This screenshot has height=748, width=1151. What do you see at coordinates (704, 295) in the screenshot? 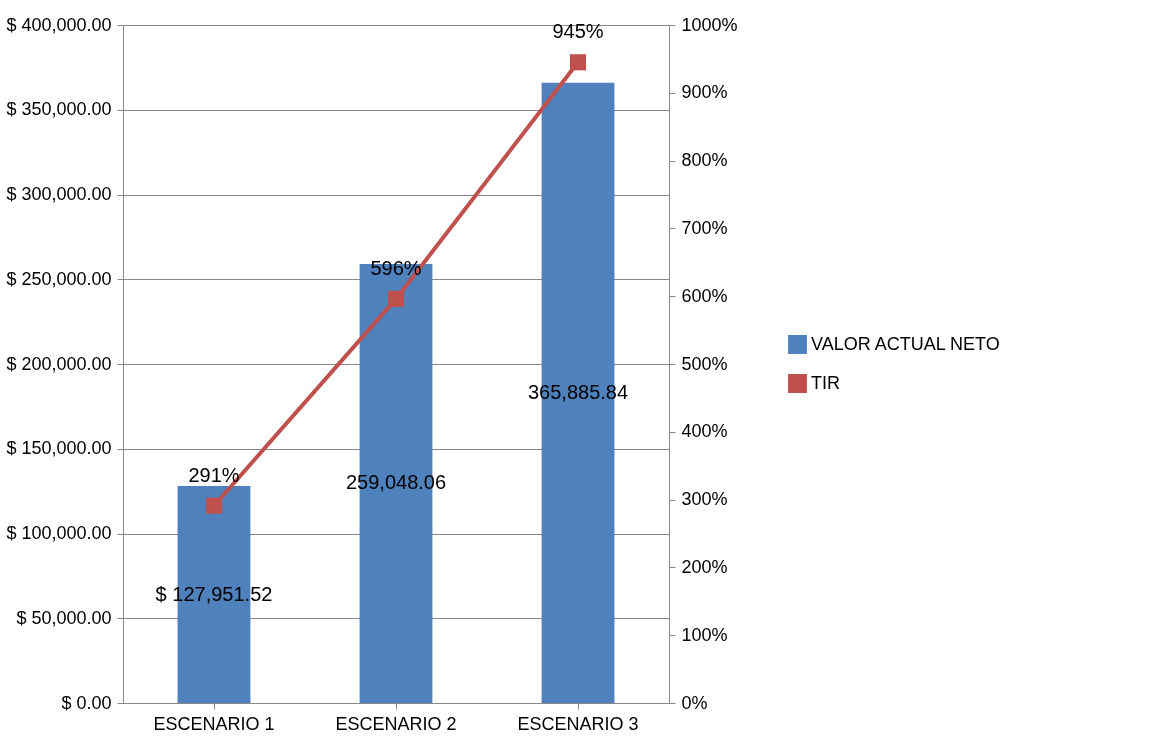
I see `y2-tick-label: 600%` at bounding box center [704, 295].